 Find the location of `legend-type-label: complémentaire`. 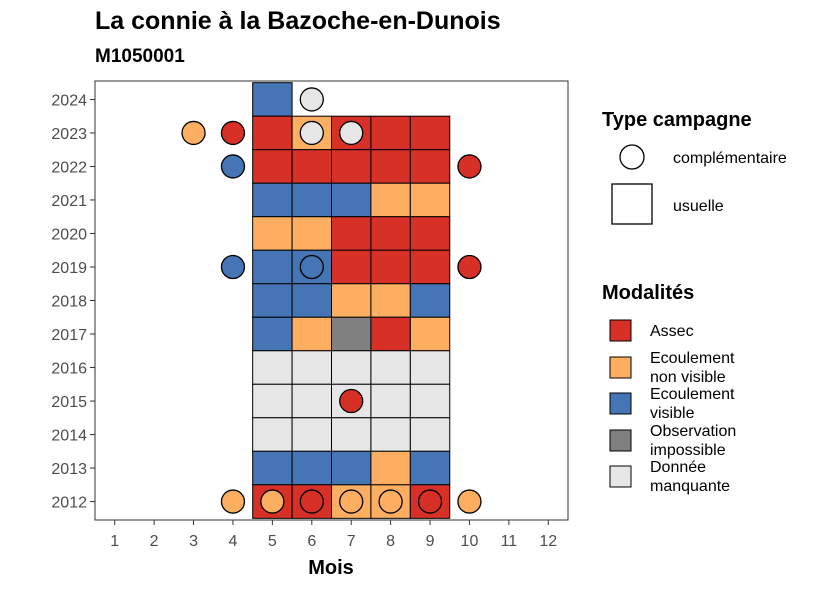

legend-type-label: complémentaire is located at coordinates (730, 158).